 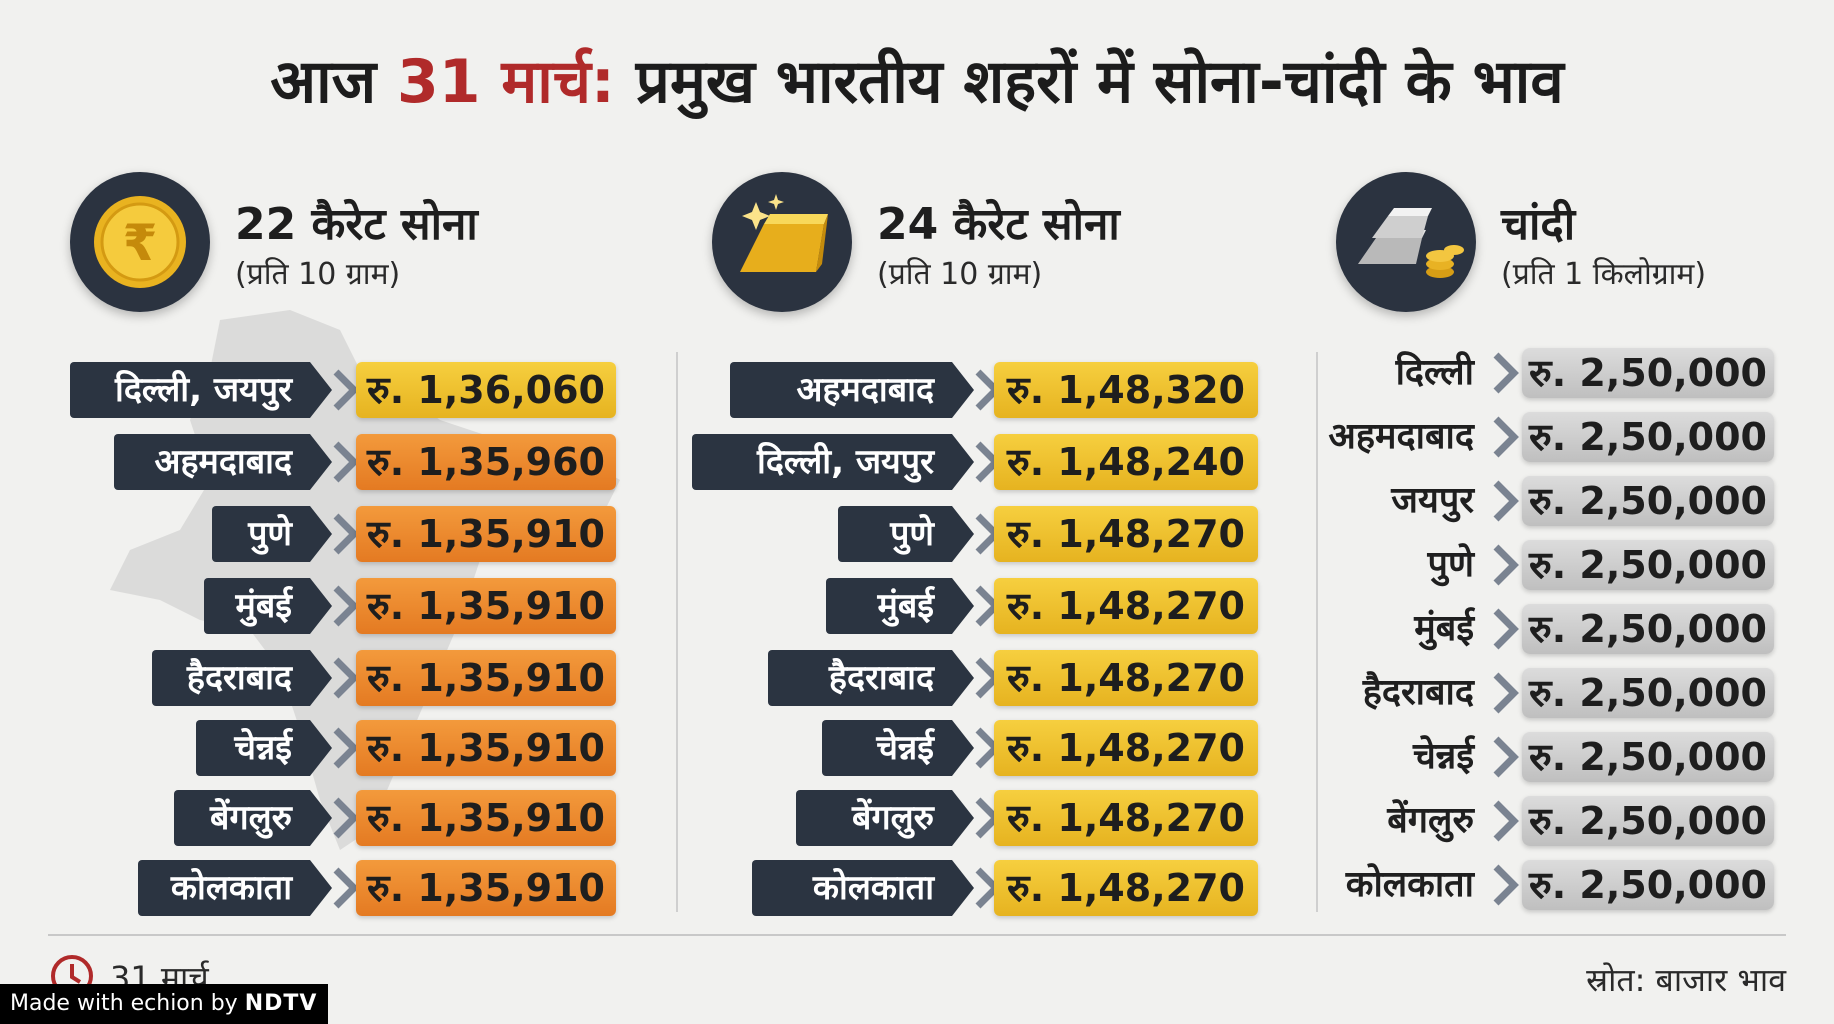 I want to click on list-item: कोलकाता रु. 2,50,000, so click(x=1548, y=885).